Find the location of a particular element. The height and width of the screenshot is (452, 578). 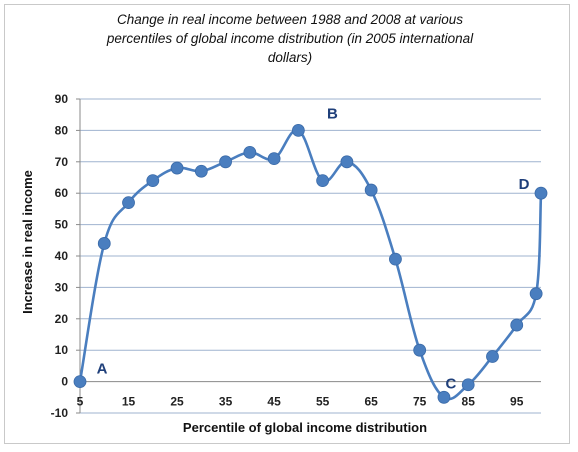

y-tick-labels: -10 0 10 20 30 40 50 60 70 80 90 is located at coordinates (65, 256).